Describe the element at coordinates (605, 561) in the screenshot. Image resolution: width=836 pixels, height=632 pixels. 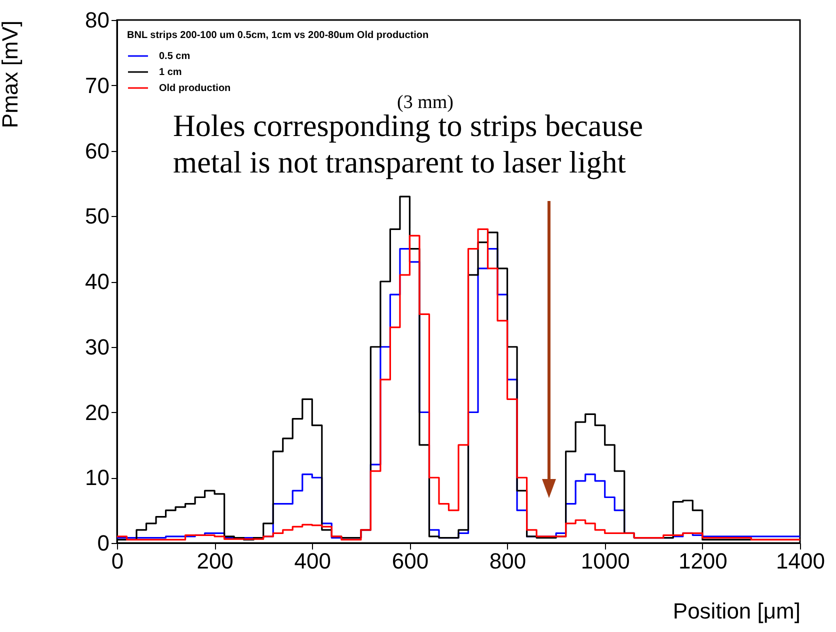
I see `x-tick-label: 1000` at that location.